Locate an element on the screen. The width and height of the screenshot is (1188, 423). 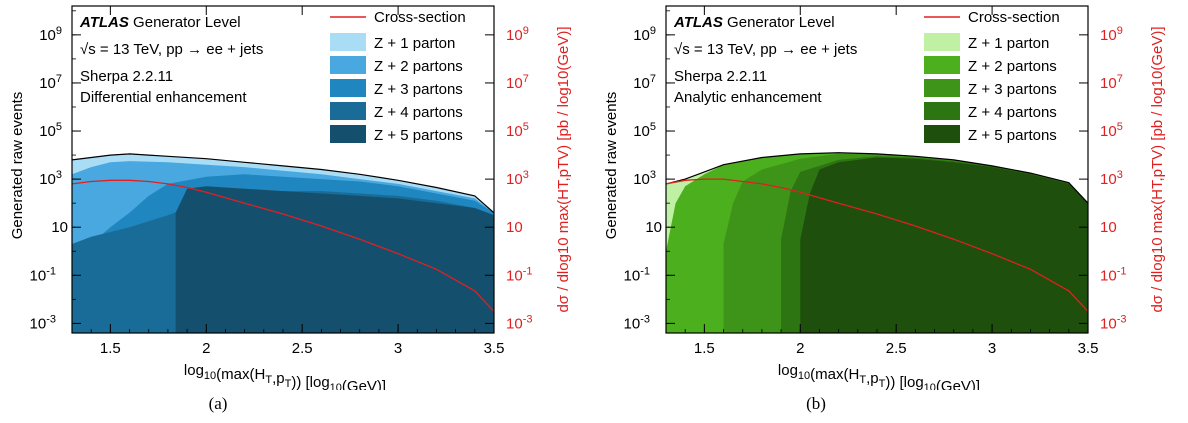
method-label: Differential enhancement is located at coordinates (163, 97).